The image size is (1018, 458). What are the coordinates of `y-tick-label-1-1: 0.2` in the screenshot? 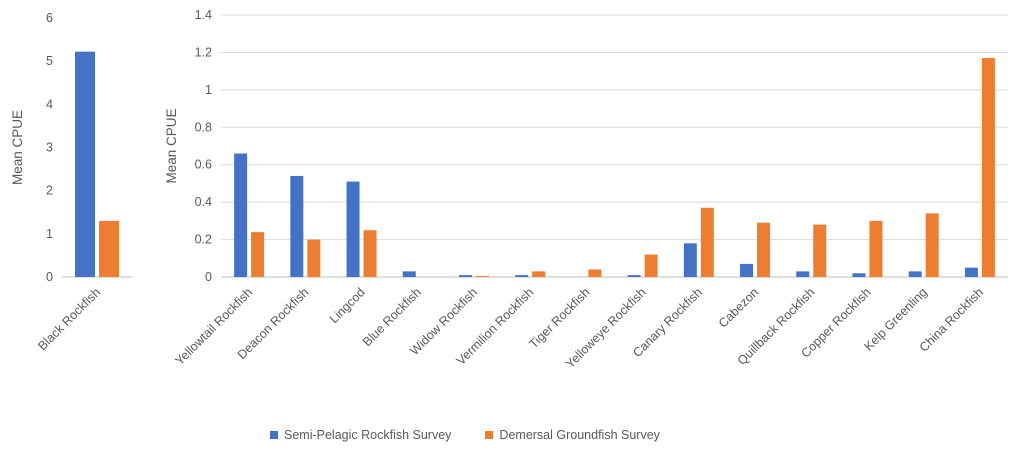 It's located at (203, 240).